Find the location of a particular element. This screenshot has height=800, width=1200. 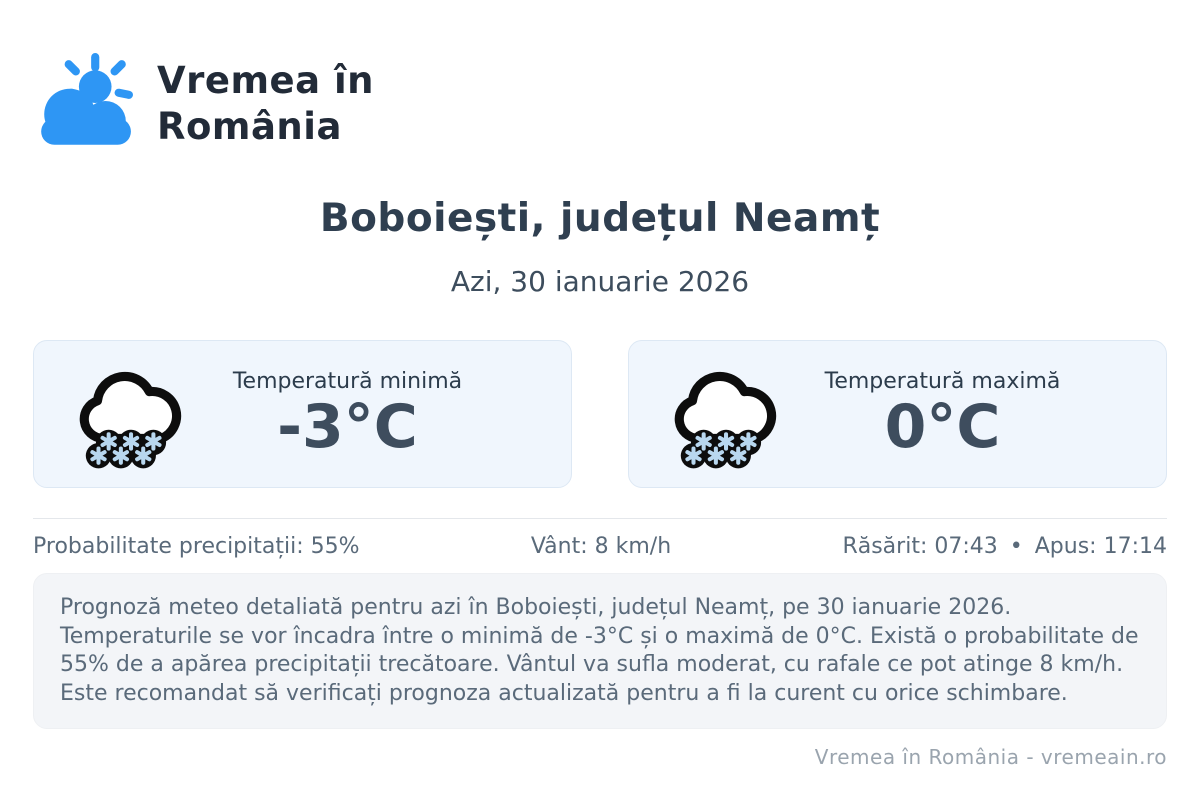

min-temperature-value: -3°C is located at coordinates (347, 427).